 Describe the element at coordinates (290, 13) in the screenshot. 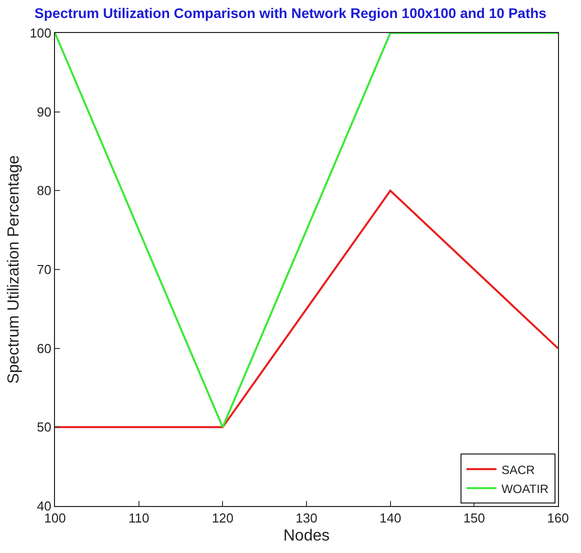

I see `chart-title: Spectrum Utilization Comparison with Network Region 100x100 and 10 Paths` at that location.